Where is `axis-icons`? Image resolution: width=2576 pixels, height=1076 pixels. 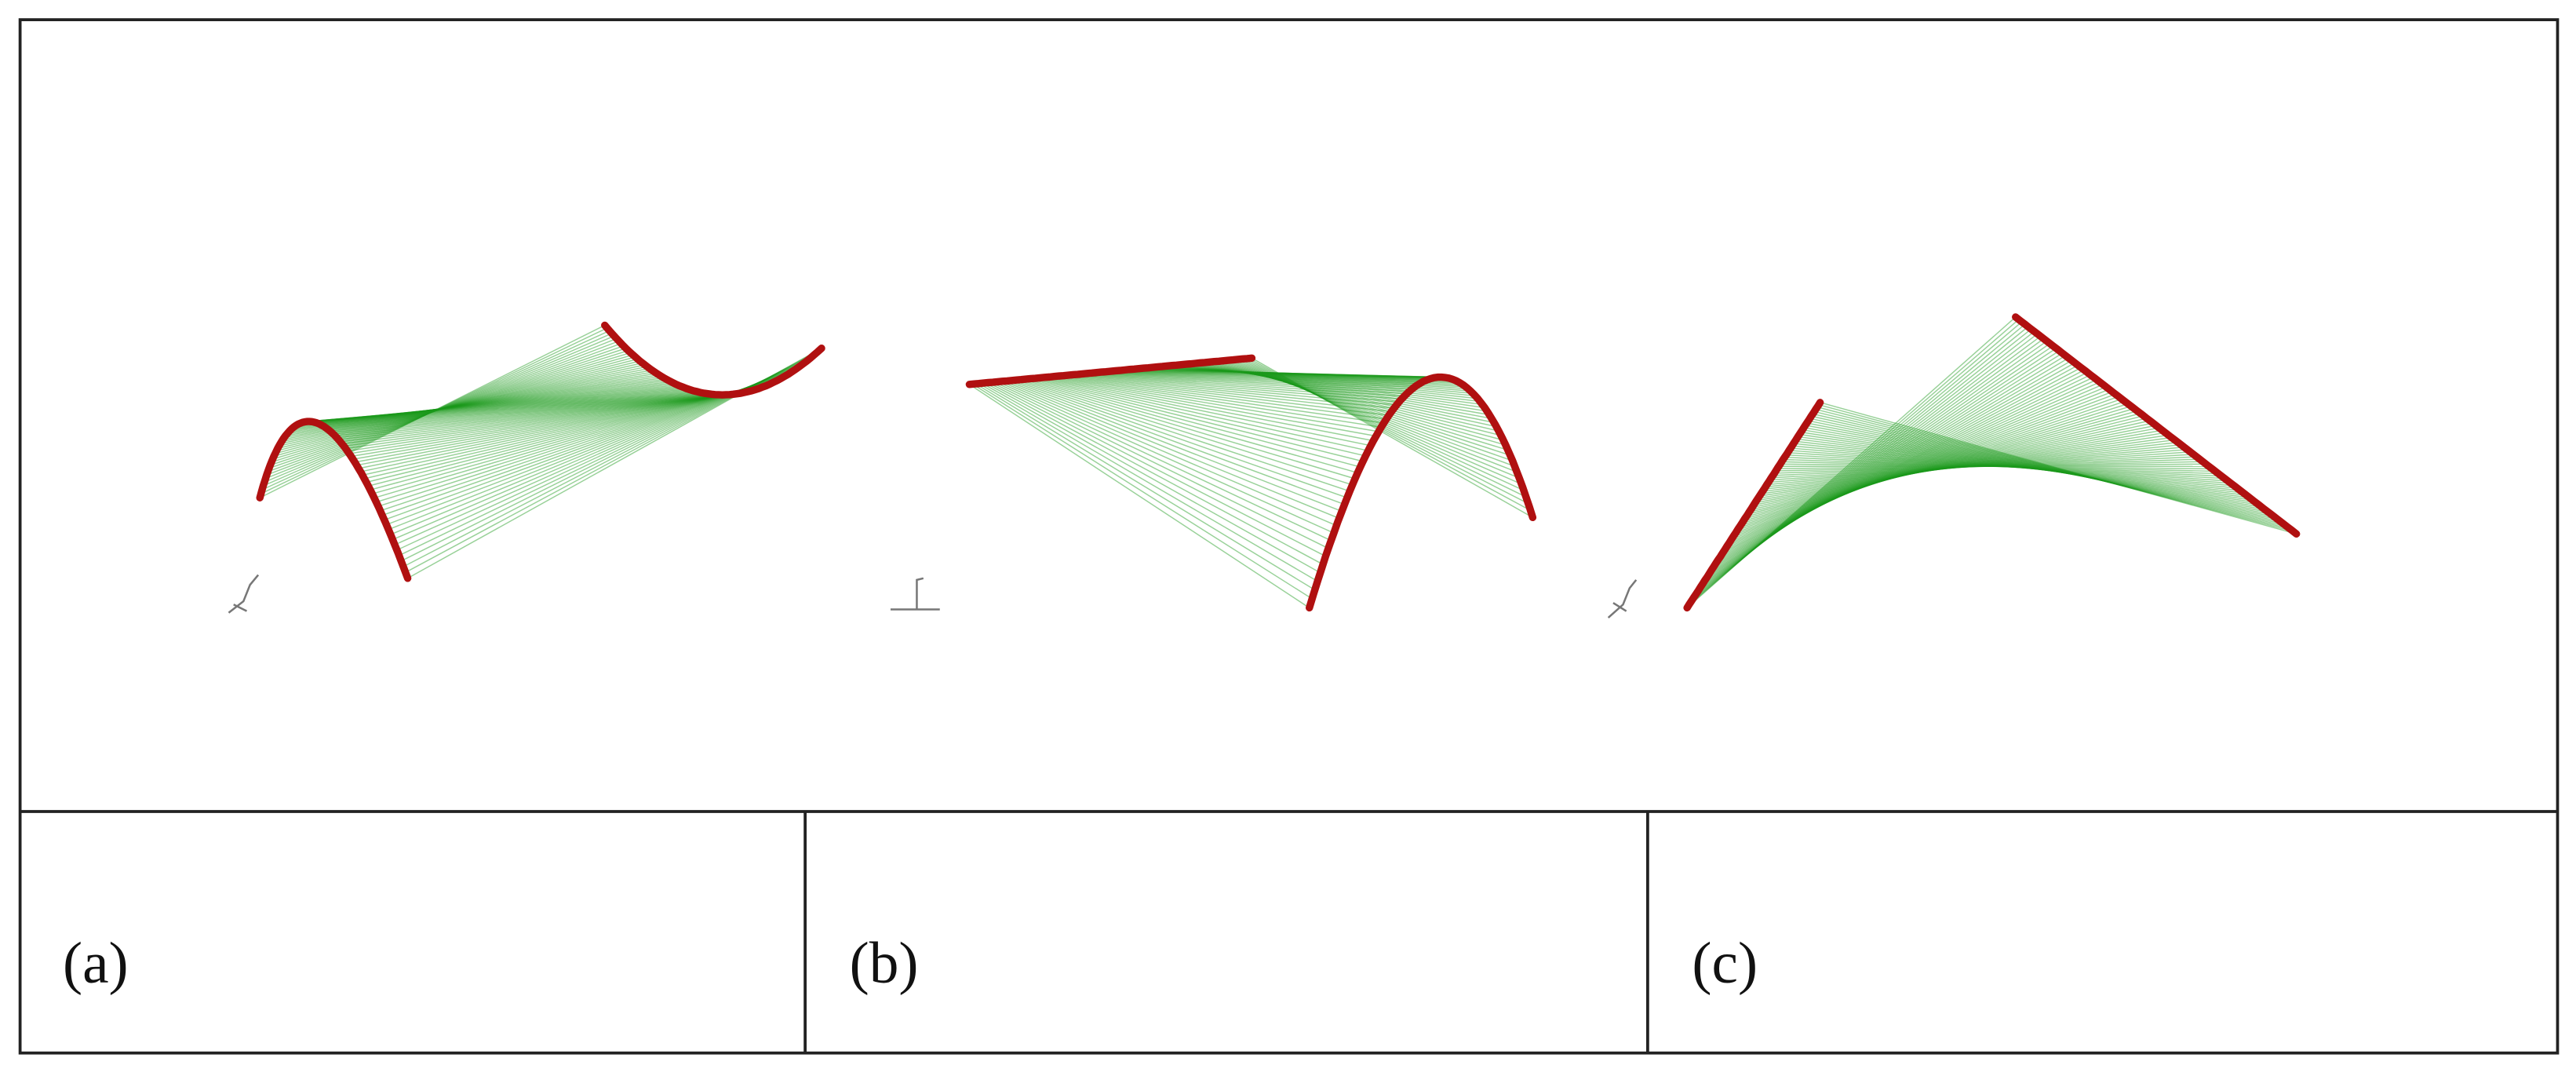 axis-icons is located at coordinates (933, 596).